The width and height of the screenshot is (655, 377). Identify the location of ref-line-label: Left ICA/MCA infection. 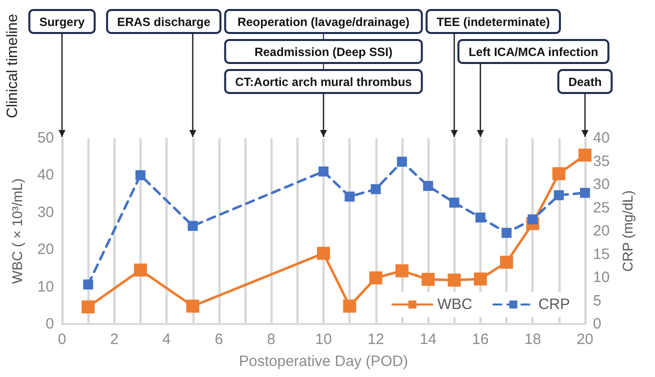
(533, 52).